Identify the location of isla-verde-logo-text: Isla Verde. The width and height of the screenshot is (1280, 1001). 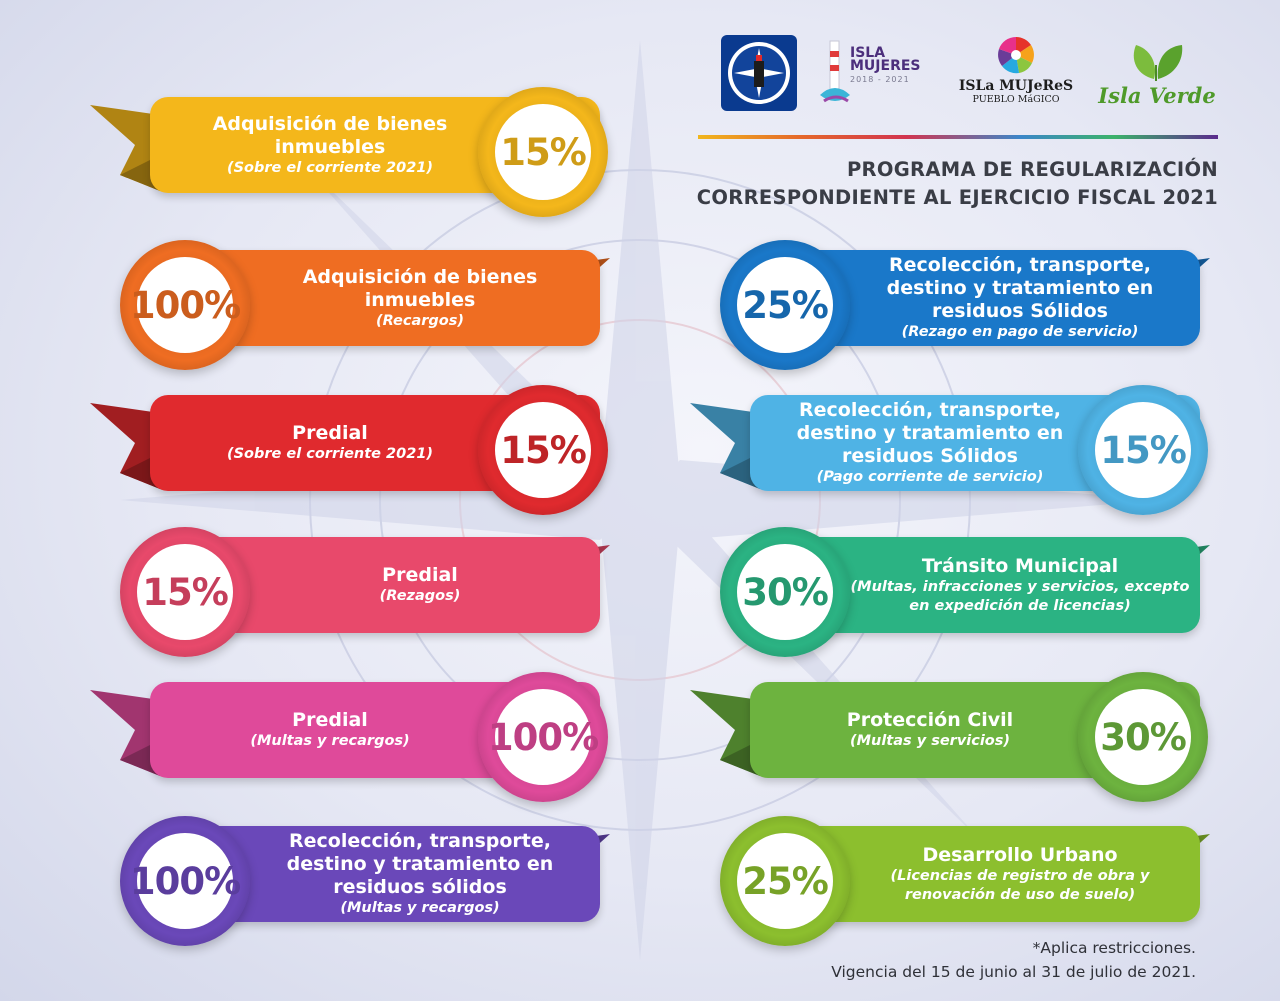
(1157, 95).